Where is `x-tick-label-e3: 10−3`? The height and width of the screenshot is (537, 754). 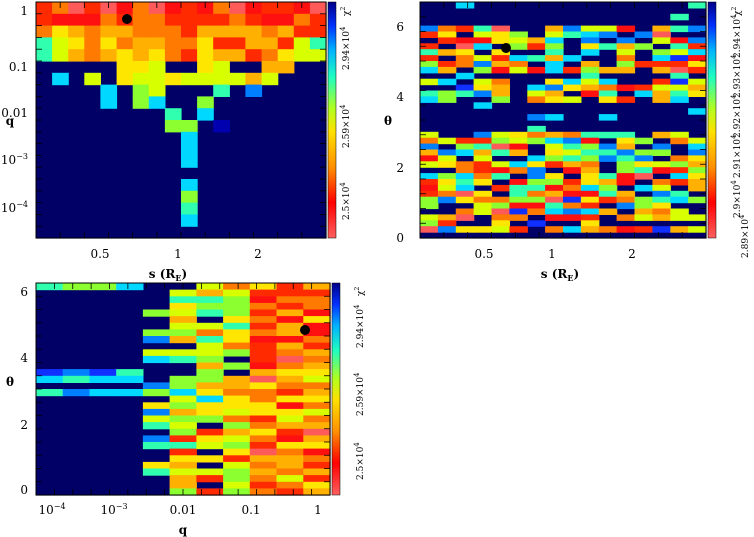 x-tick-label-e3: 10−3 is located at coordinates (113, 509).